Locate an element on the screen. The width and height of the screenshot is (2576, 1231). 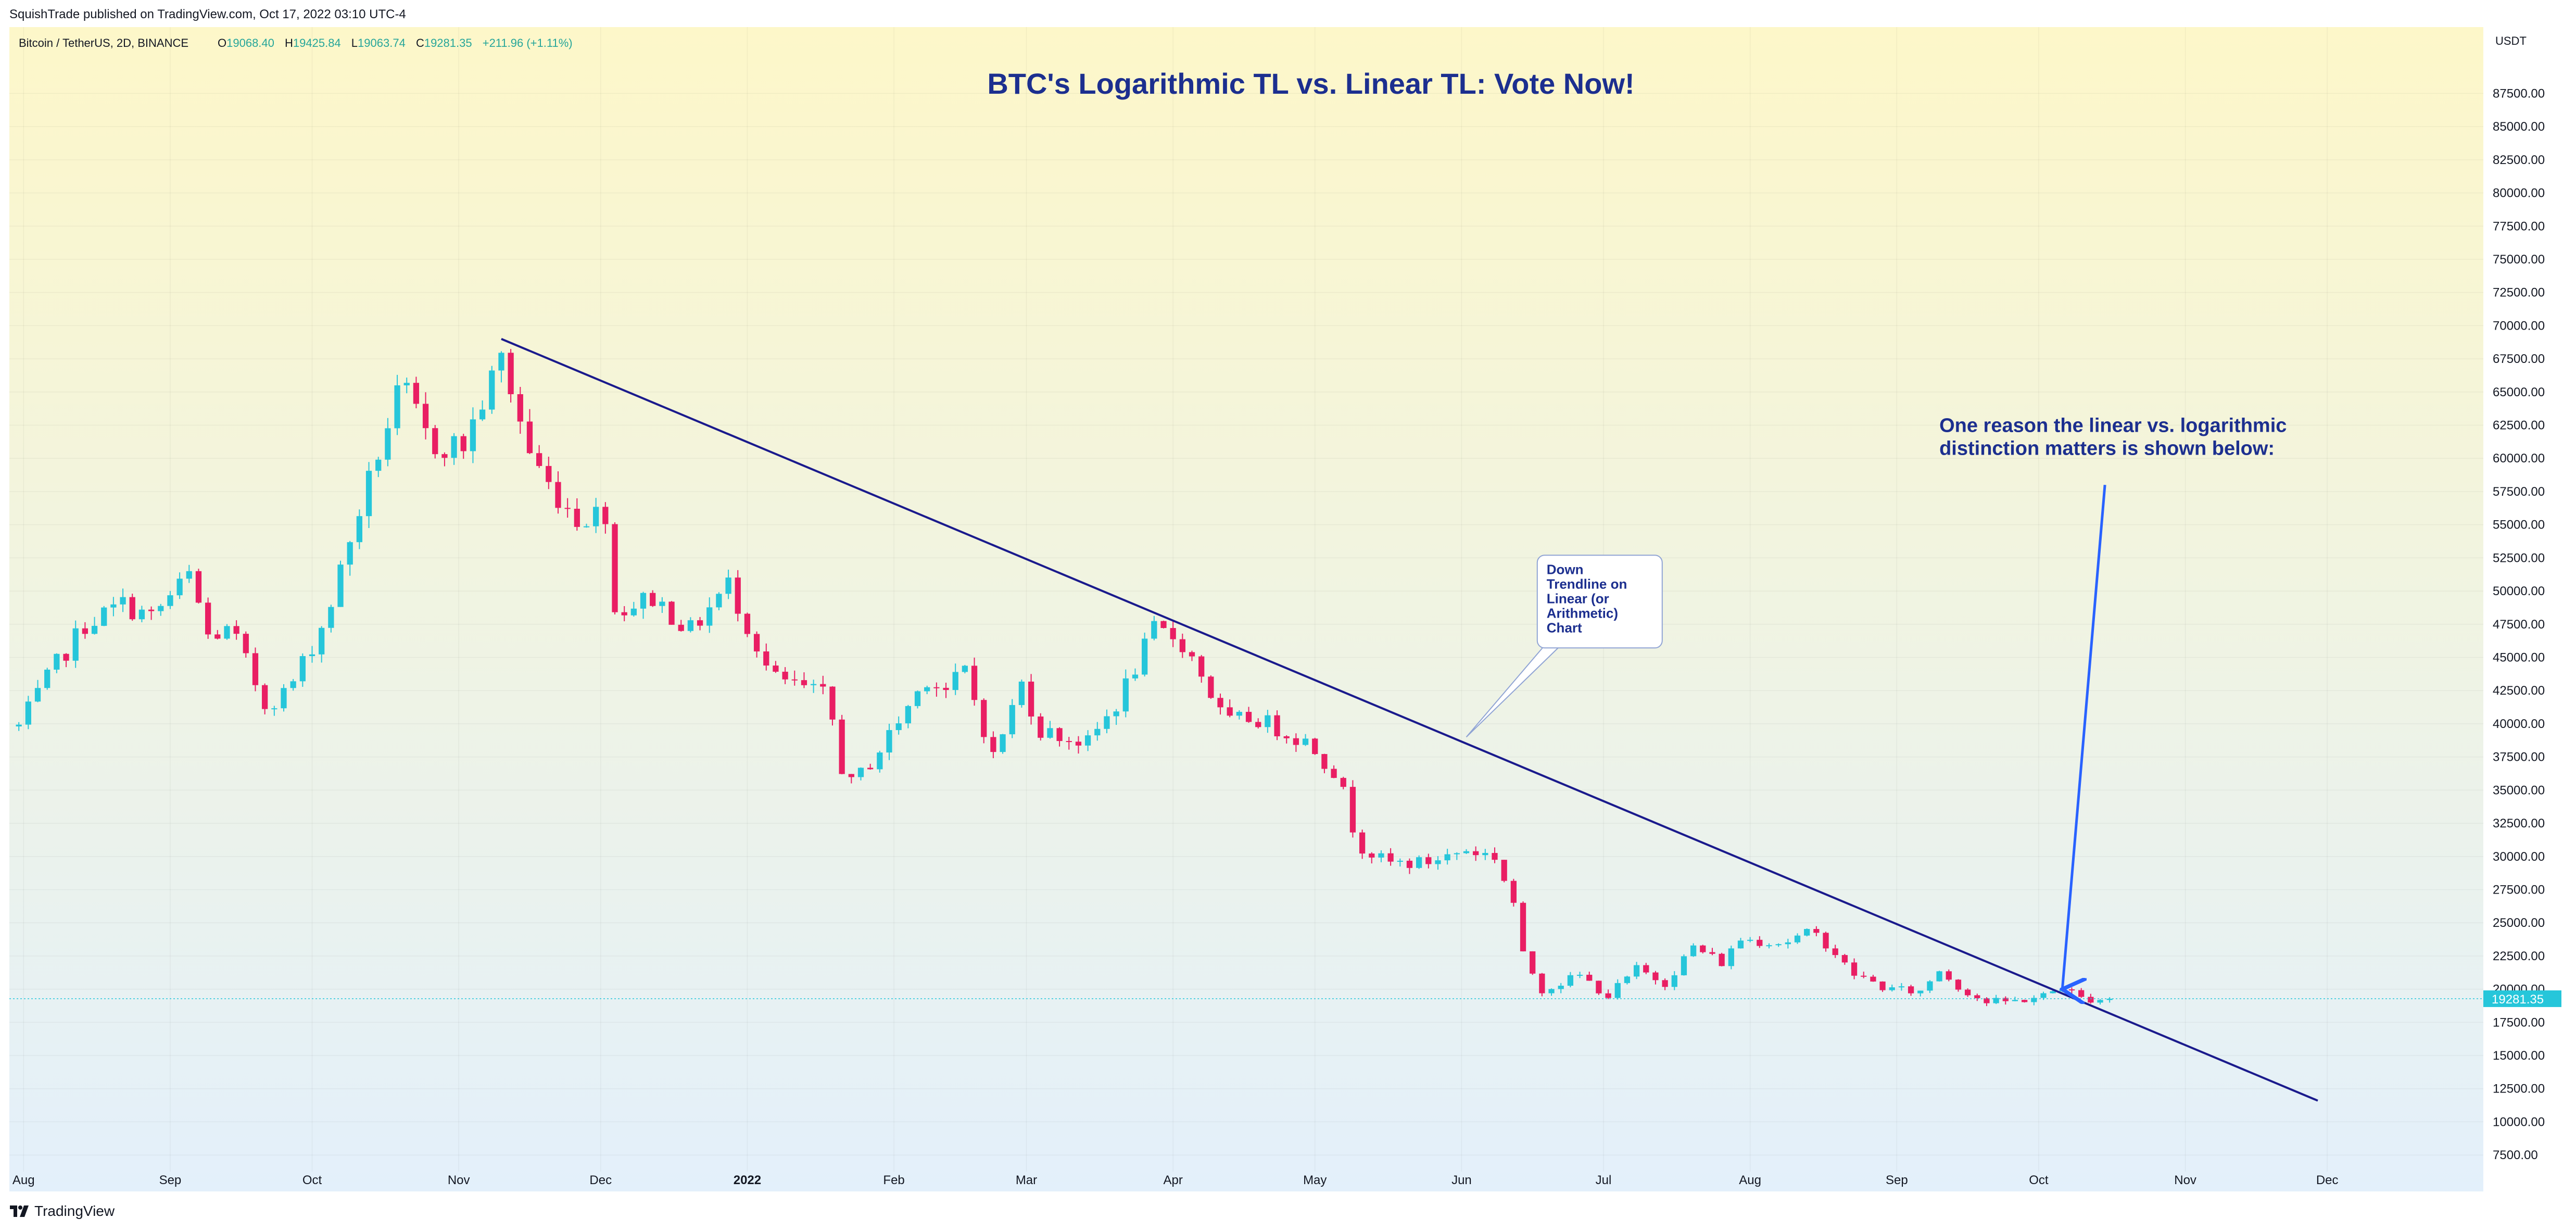
last-price-label-bg is located at coordinates (2522, 998).